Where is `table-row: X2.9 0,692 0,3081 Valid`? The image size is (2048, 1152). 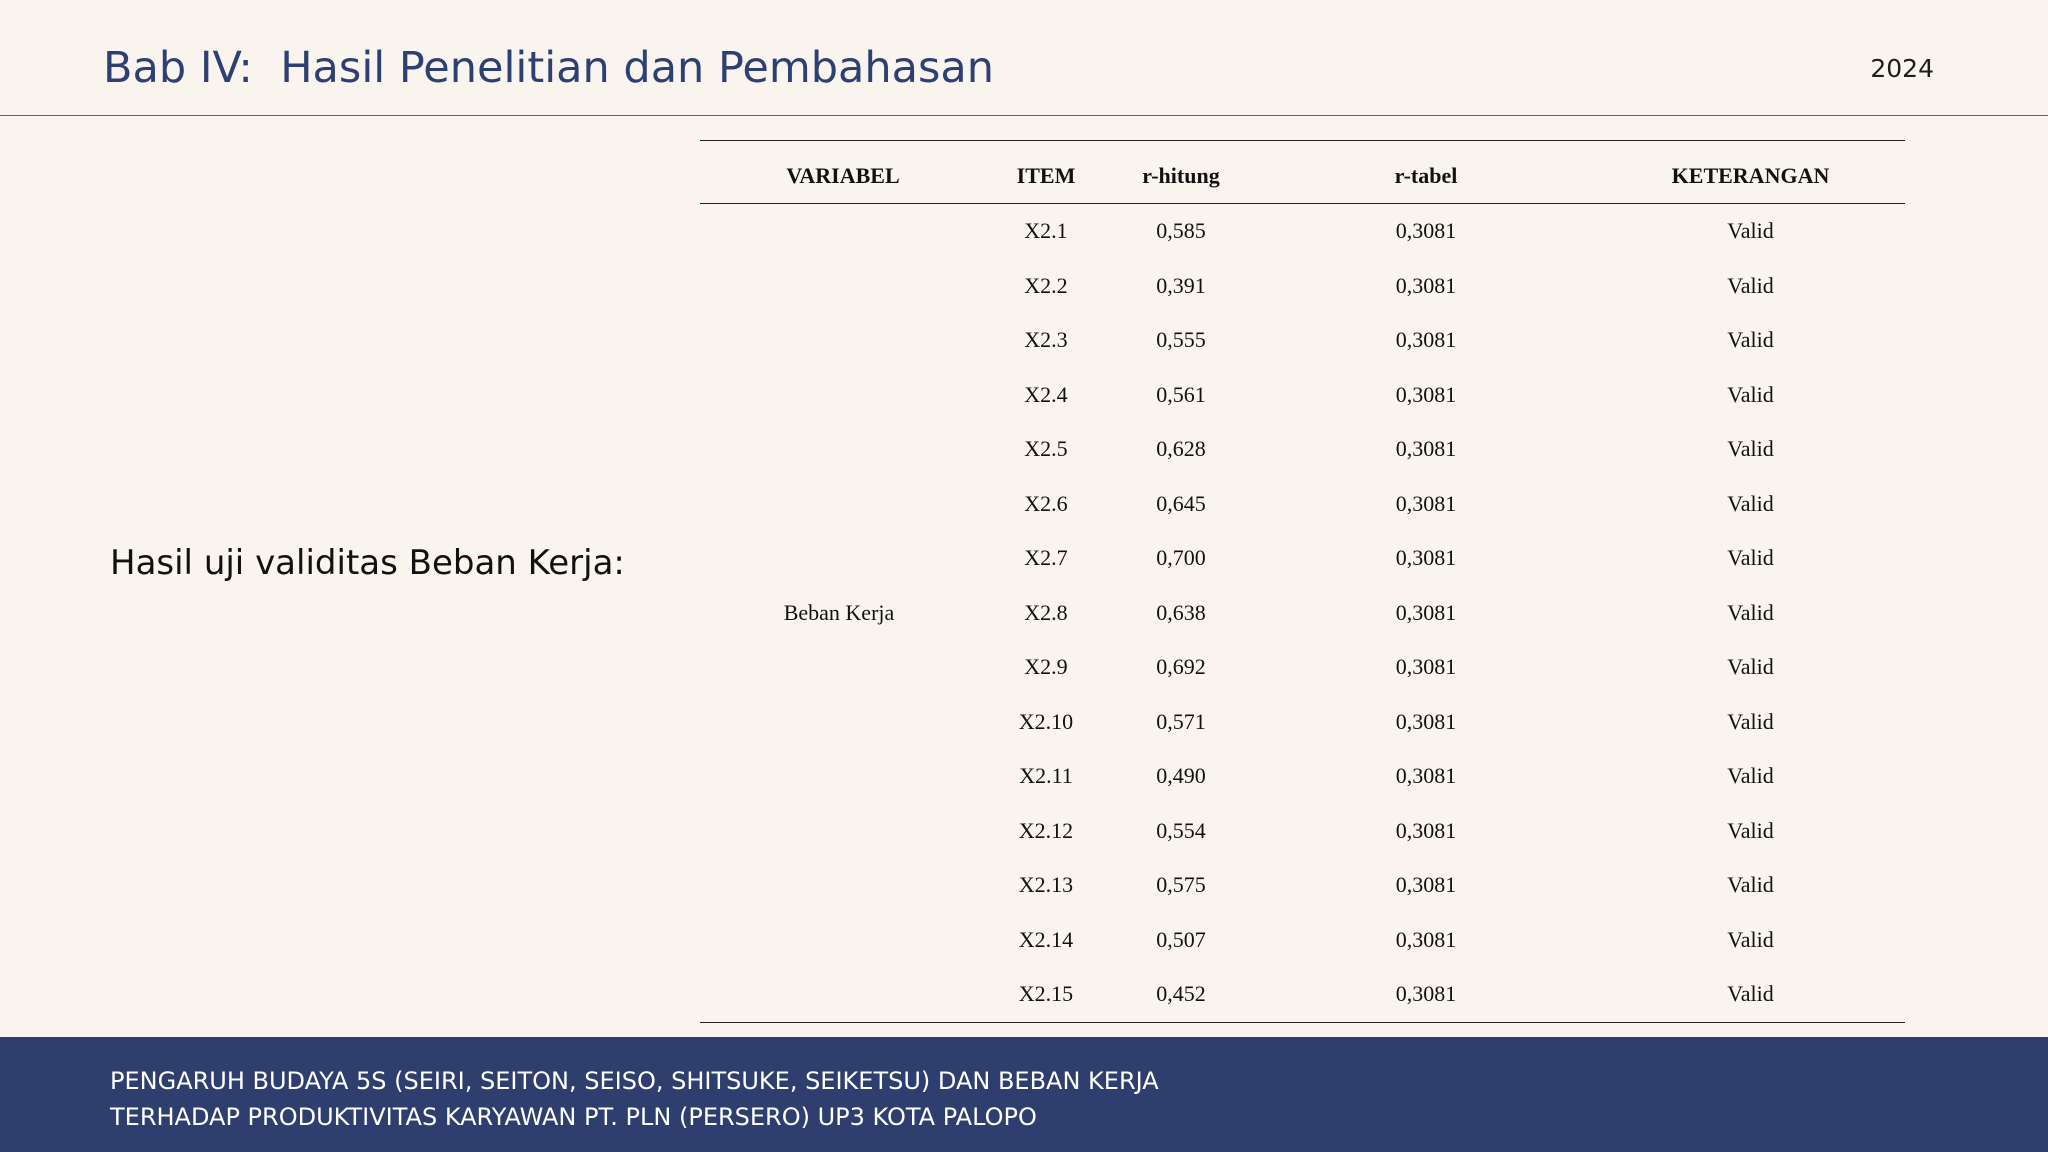 table-row: X2.9 0,692 0,3081 Valid is located at coordinates (1302, 667).